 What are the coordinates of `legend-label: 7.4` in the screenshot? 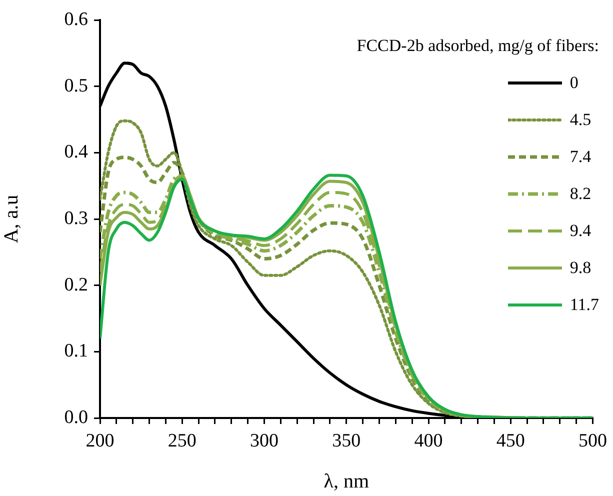 It's located at (581, 156).